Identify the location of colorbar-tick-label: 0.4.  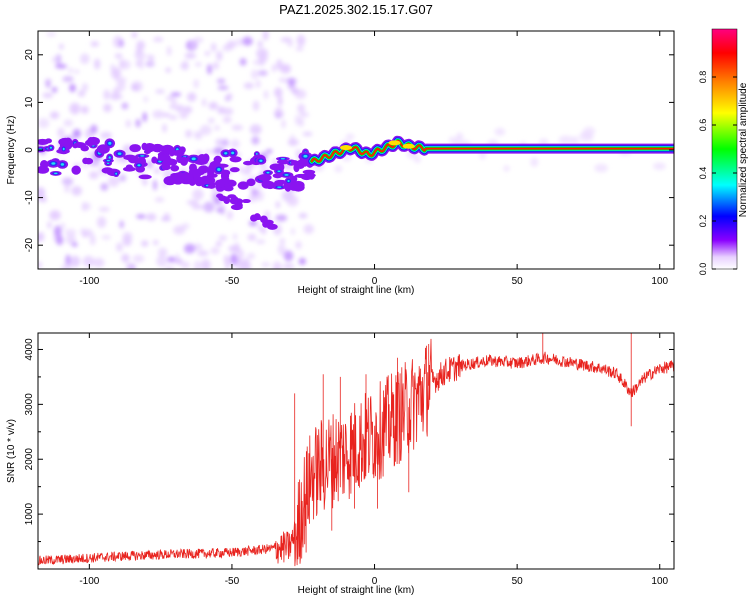
(703, 173).